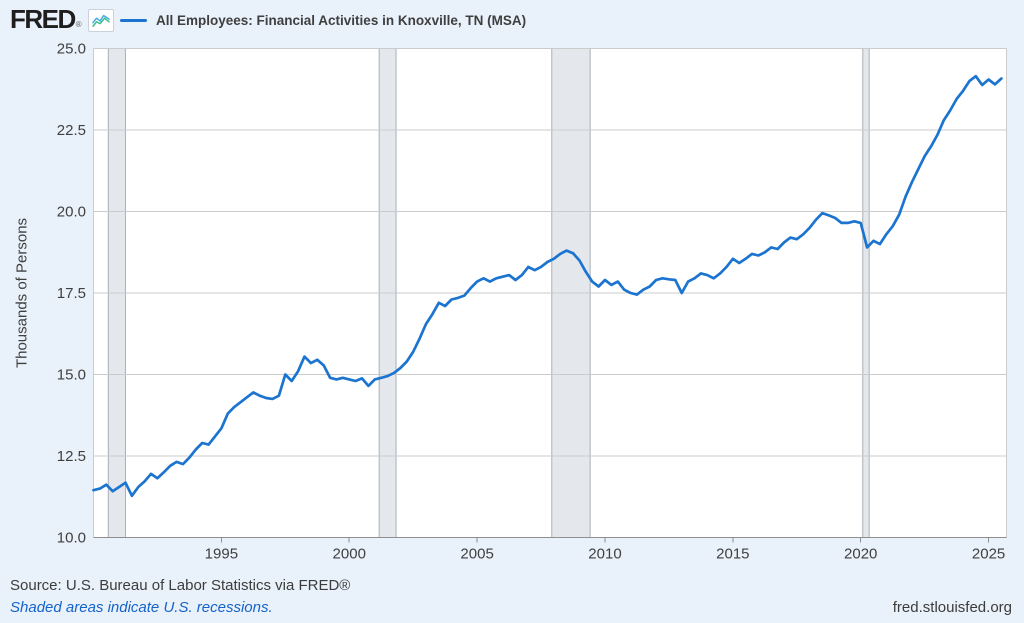 The height and width of the screenshot is (623, 1024). I want to click on y-axis-title: Thousands of Persons, so click(22, 293).